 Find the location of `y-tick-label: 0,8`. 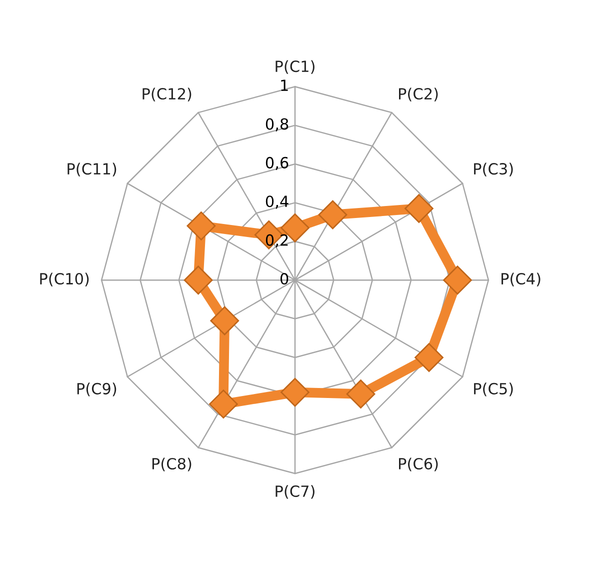

y-tick-label: 0,8 is located at coordinates (277, 125).